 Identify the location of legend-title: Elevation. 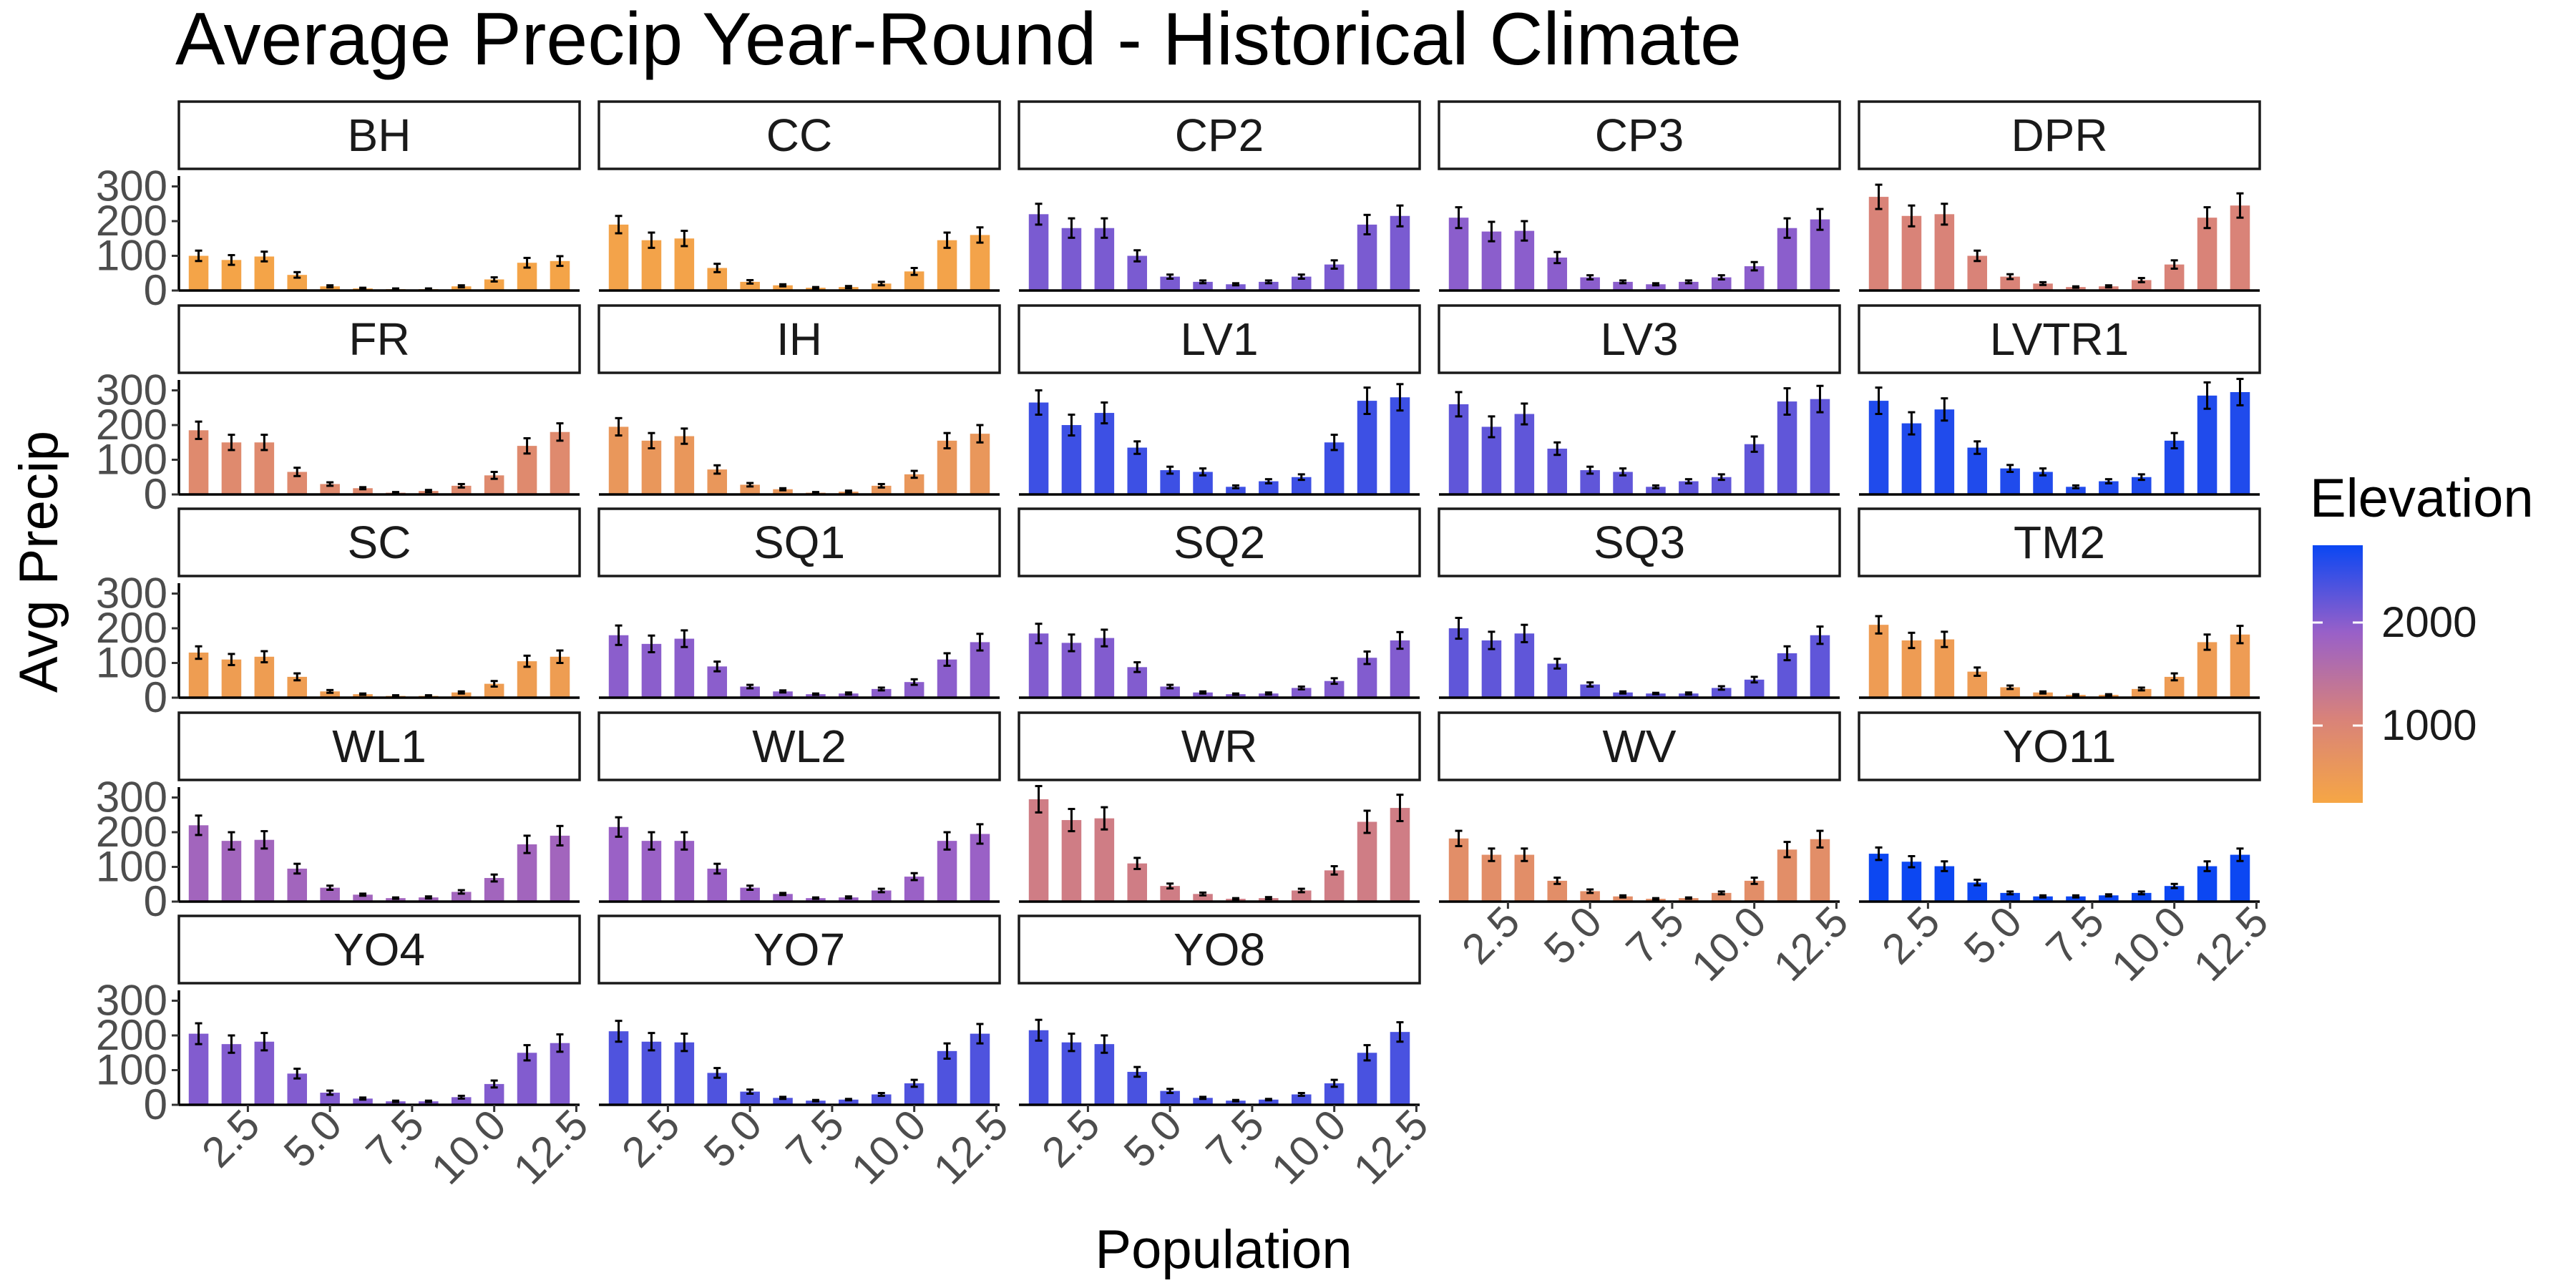
(2422, 498).